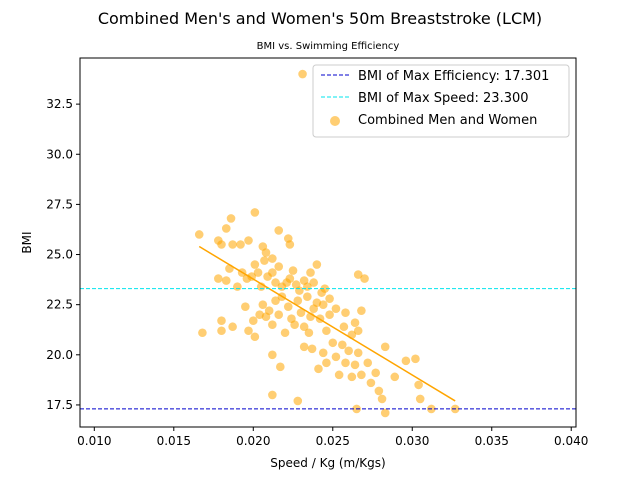 The image size is (640, 480). I want to click on x-axis-label: Speed / Kg (m/Kgs), so click(327, 463).